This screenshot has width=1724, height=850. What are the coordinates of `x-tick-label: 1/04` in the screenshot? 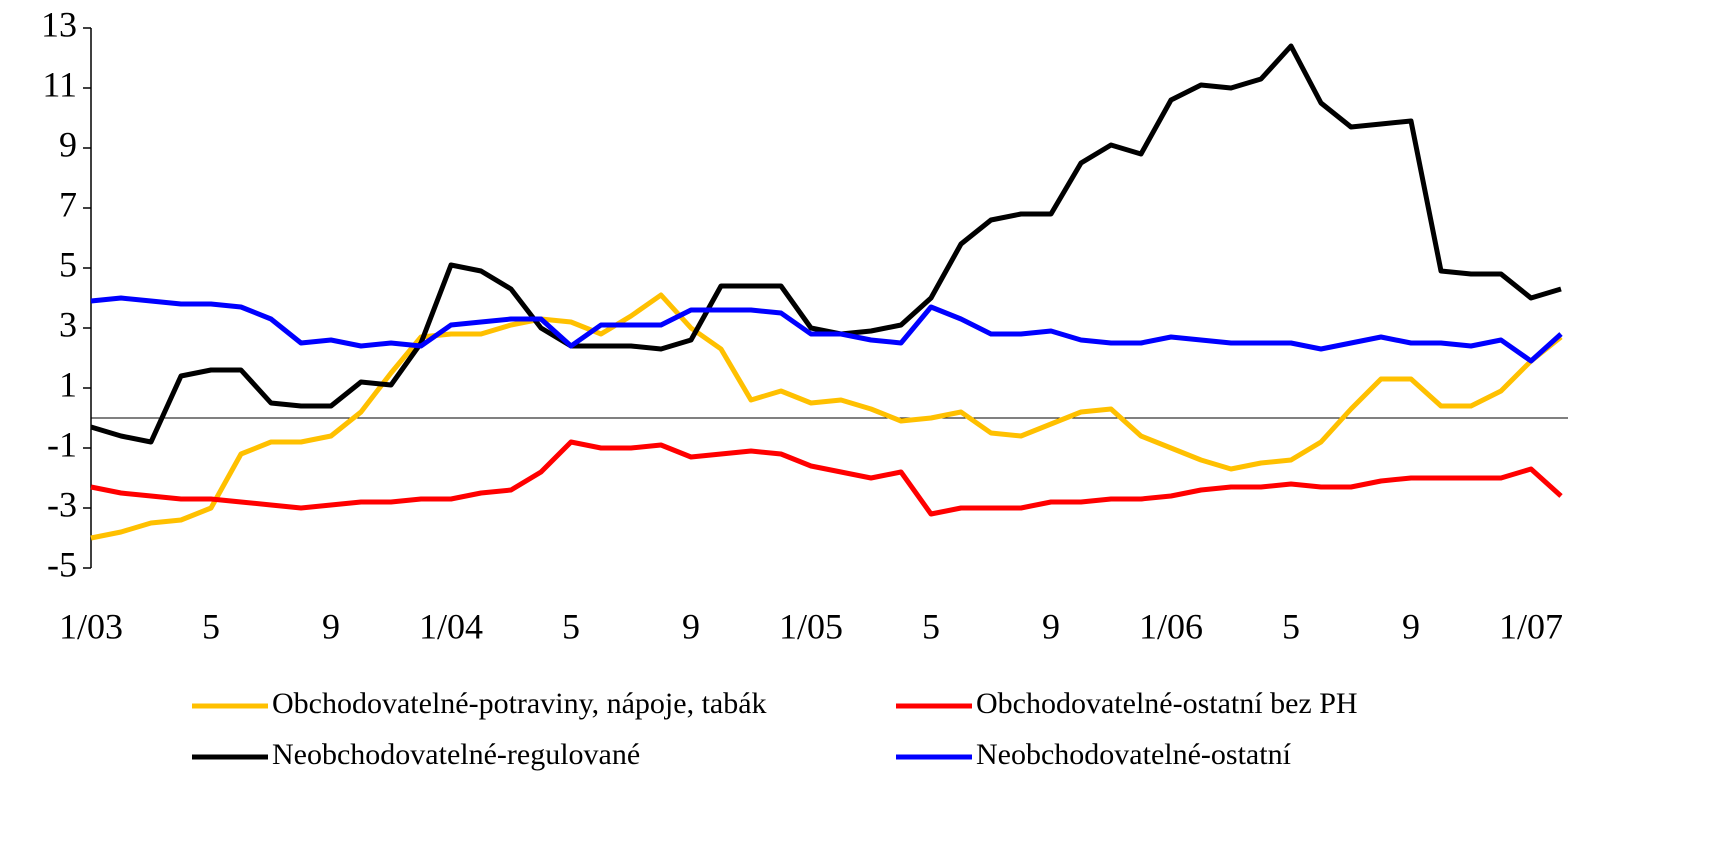 It's located at (451, 626).